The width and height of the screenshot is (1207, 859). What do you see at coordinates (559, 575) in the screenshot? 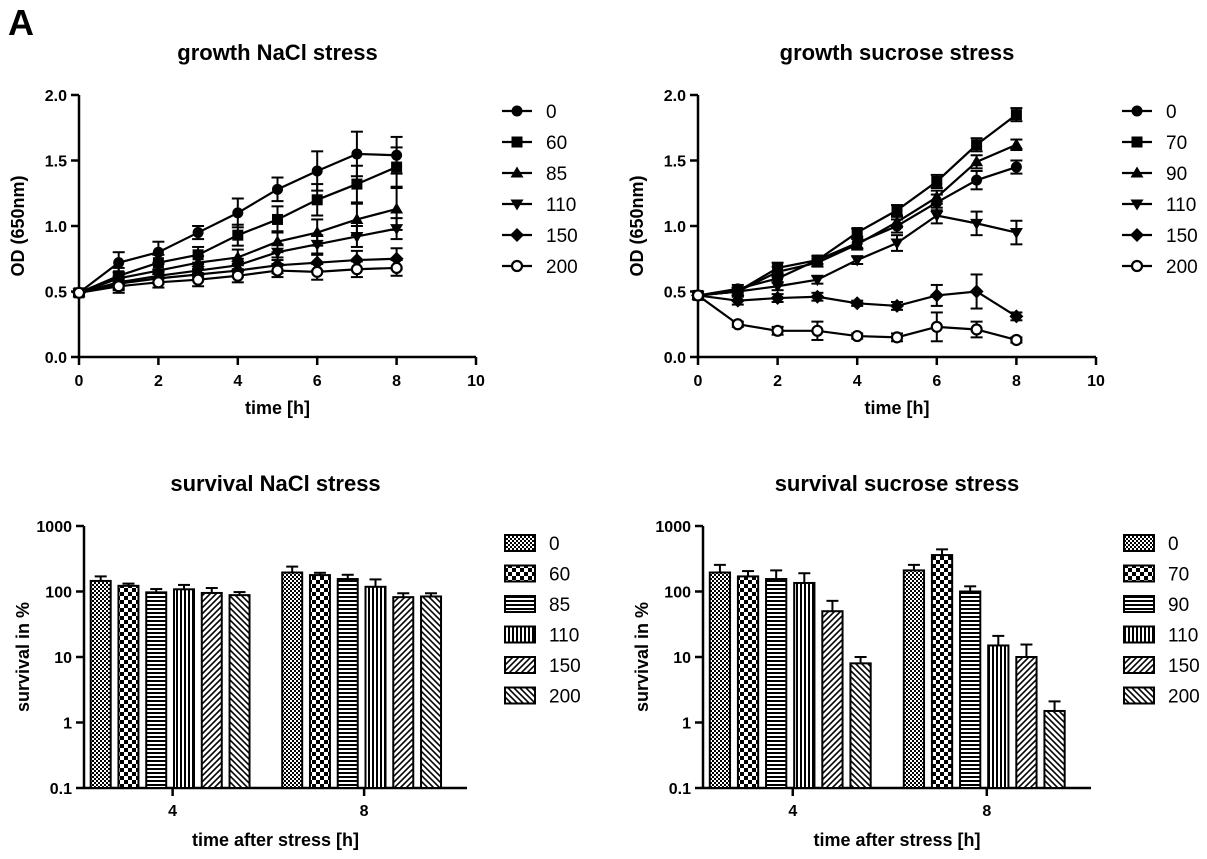
I see `legend-label: 60` at bounding box center [559, 575].